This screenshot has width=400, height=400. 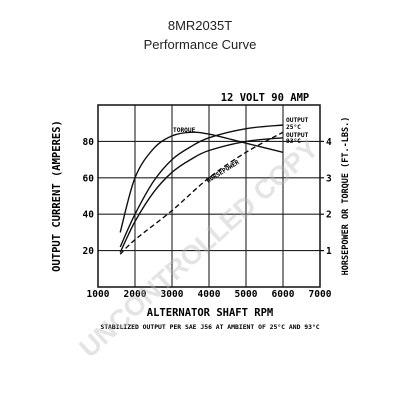 What do you see at coordinates (209, 294) in the screenshot?
I see `x-tick-label: 4000` at bounding box center [209, 294].